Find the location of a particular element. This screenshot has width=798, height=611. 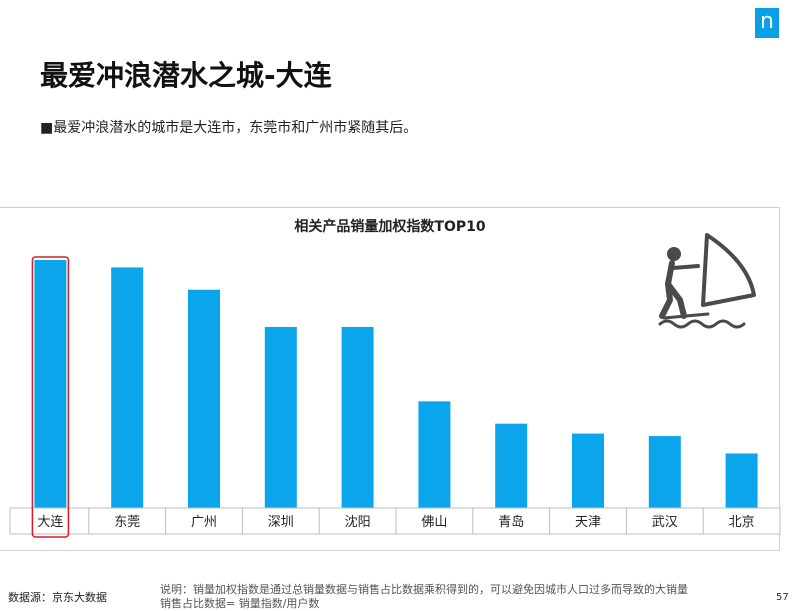

tick-label-9: 北京 is located at coordinates (742, 522).